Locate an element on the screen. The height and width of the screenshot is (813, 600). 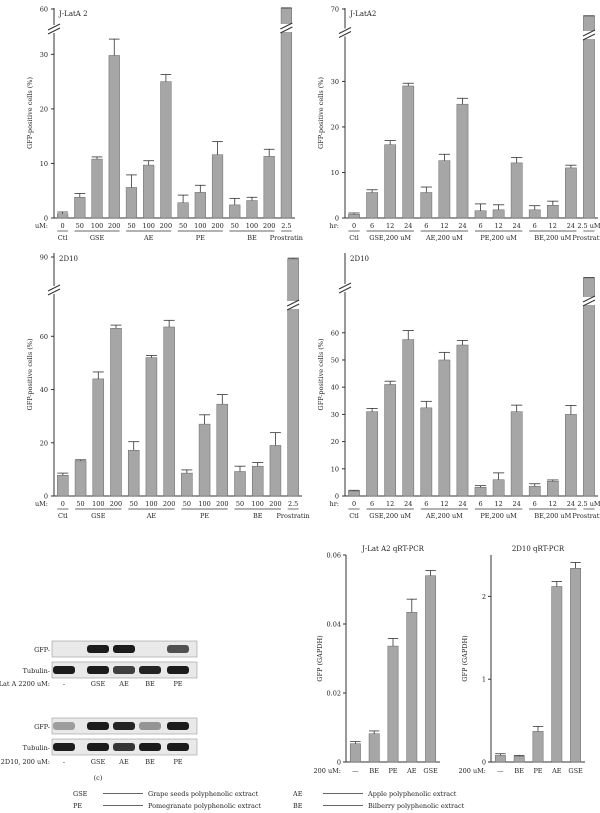
y-tick-label: 2 is located at coordinates (484, 597).